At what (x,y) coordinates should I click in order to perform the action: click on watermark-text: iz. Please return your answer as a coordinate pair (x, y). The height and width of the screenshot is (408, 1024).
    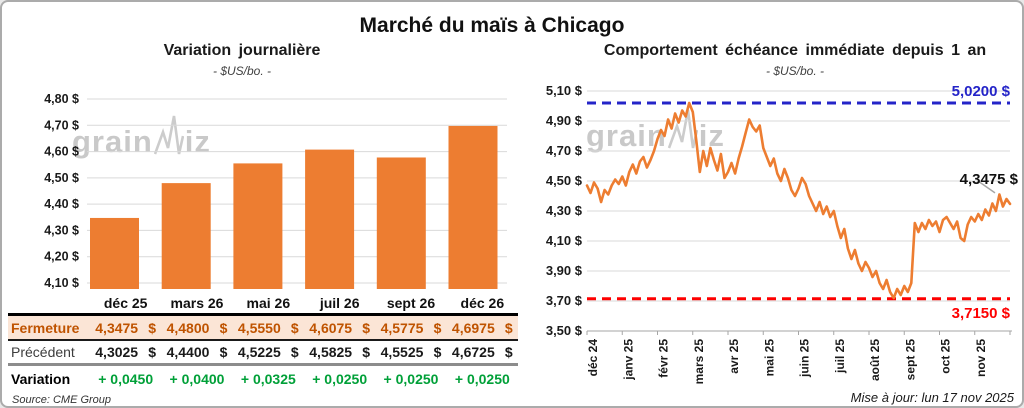
    Looking at the image, I should click on (711, 135).